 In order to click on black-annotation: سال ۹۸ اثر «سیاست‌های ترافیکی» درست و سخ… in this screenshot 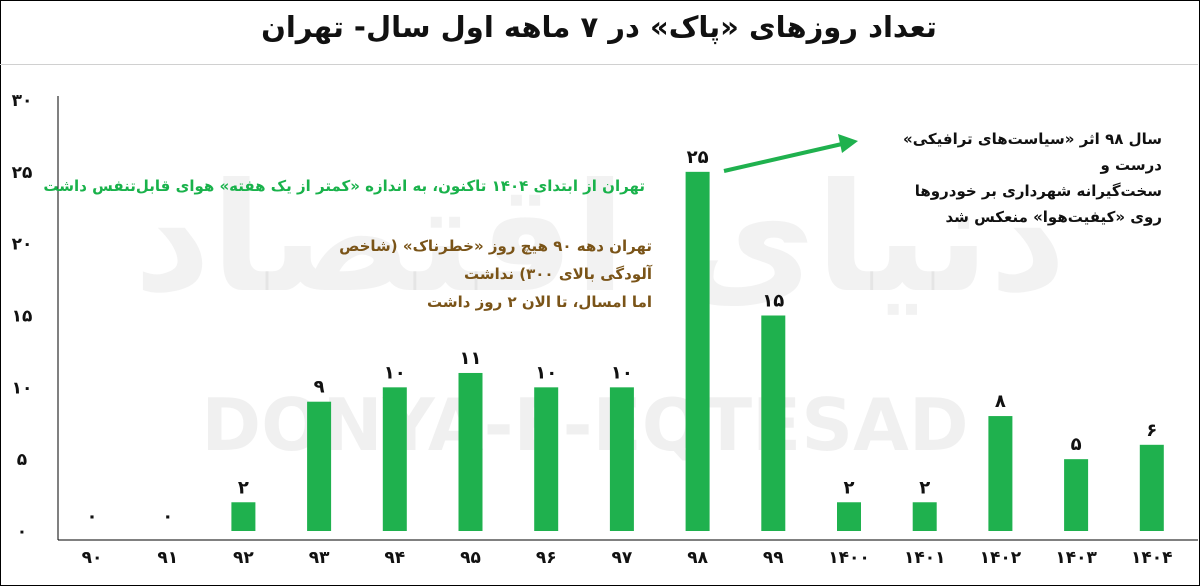, I will do `click(1012, 178)`.